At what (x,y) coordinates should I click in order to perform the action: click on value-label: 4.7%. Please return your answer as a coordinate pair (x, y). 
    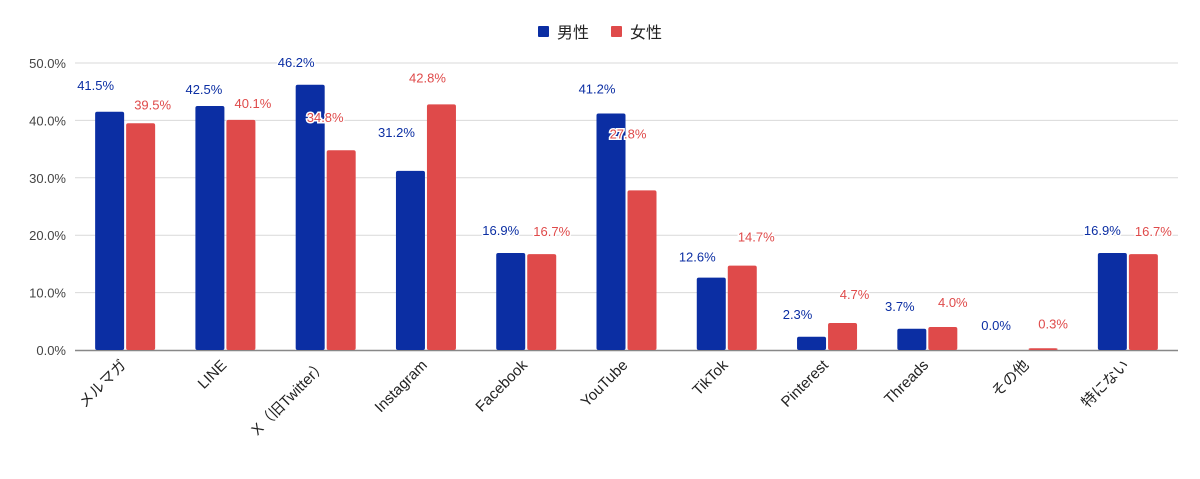
    Looking at the image, I should click on (855, 294).